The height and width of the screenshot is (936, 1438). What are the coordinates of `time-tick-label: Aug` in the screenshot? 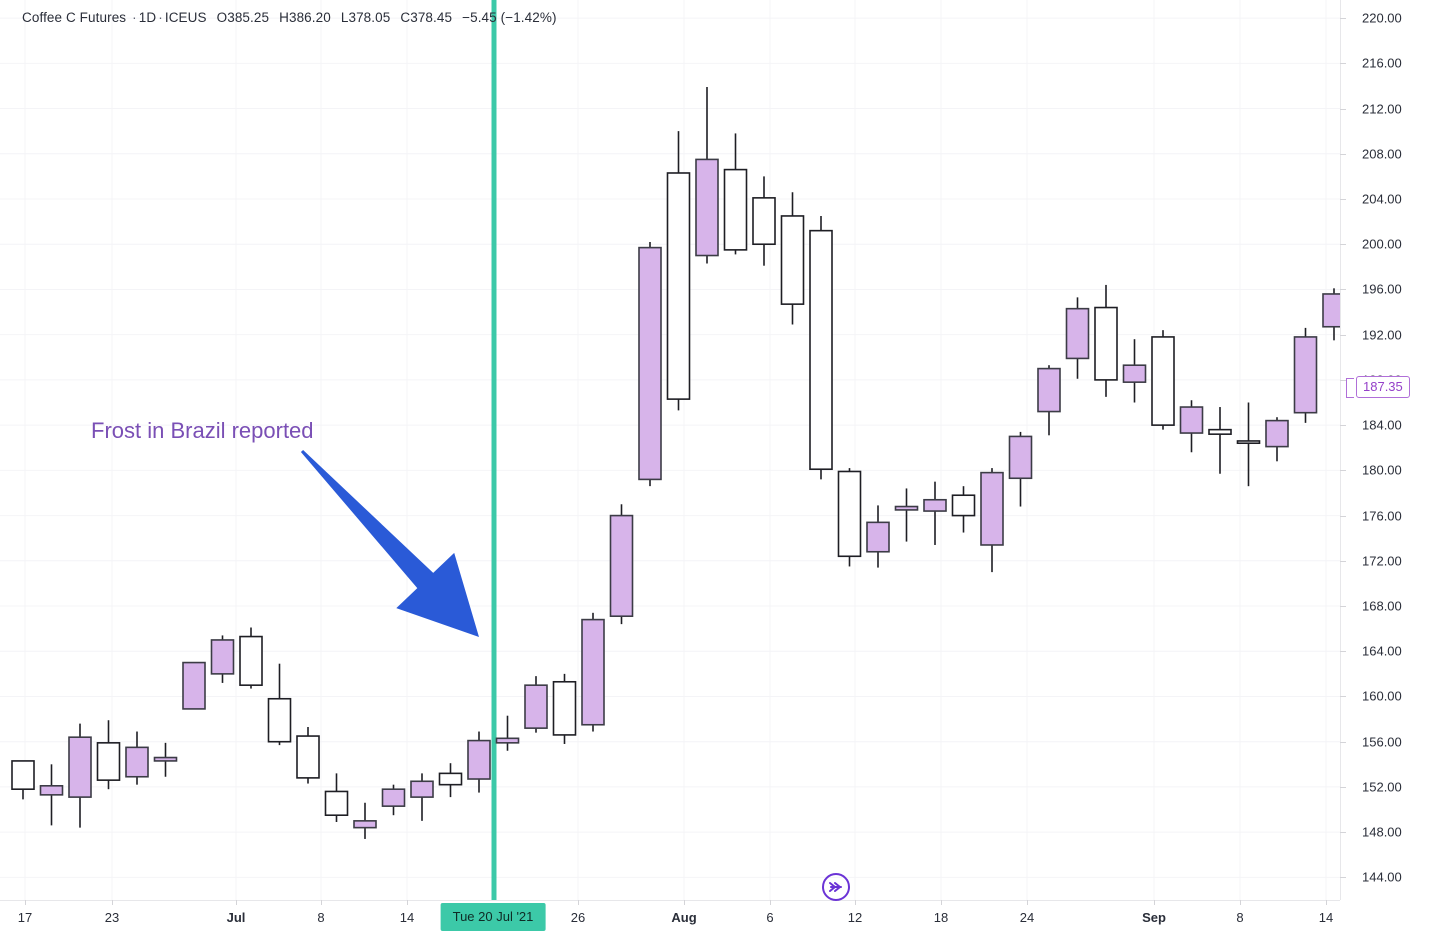 It's located at (684, 917).